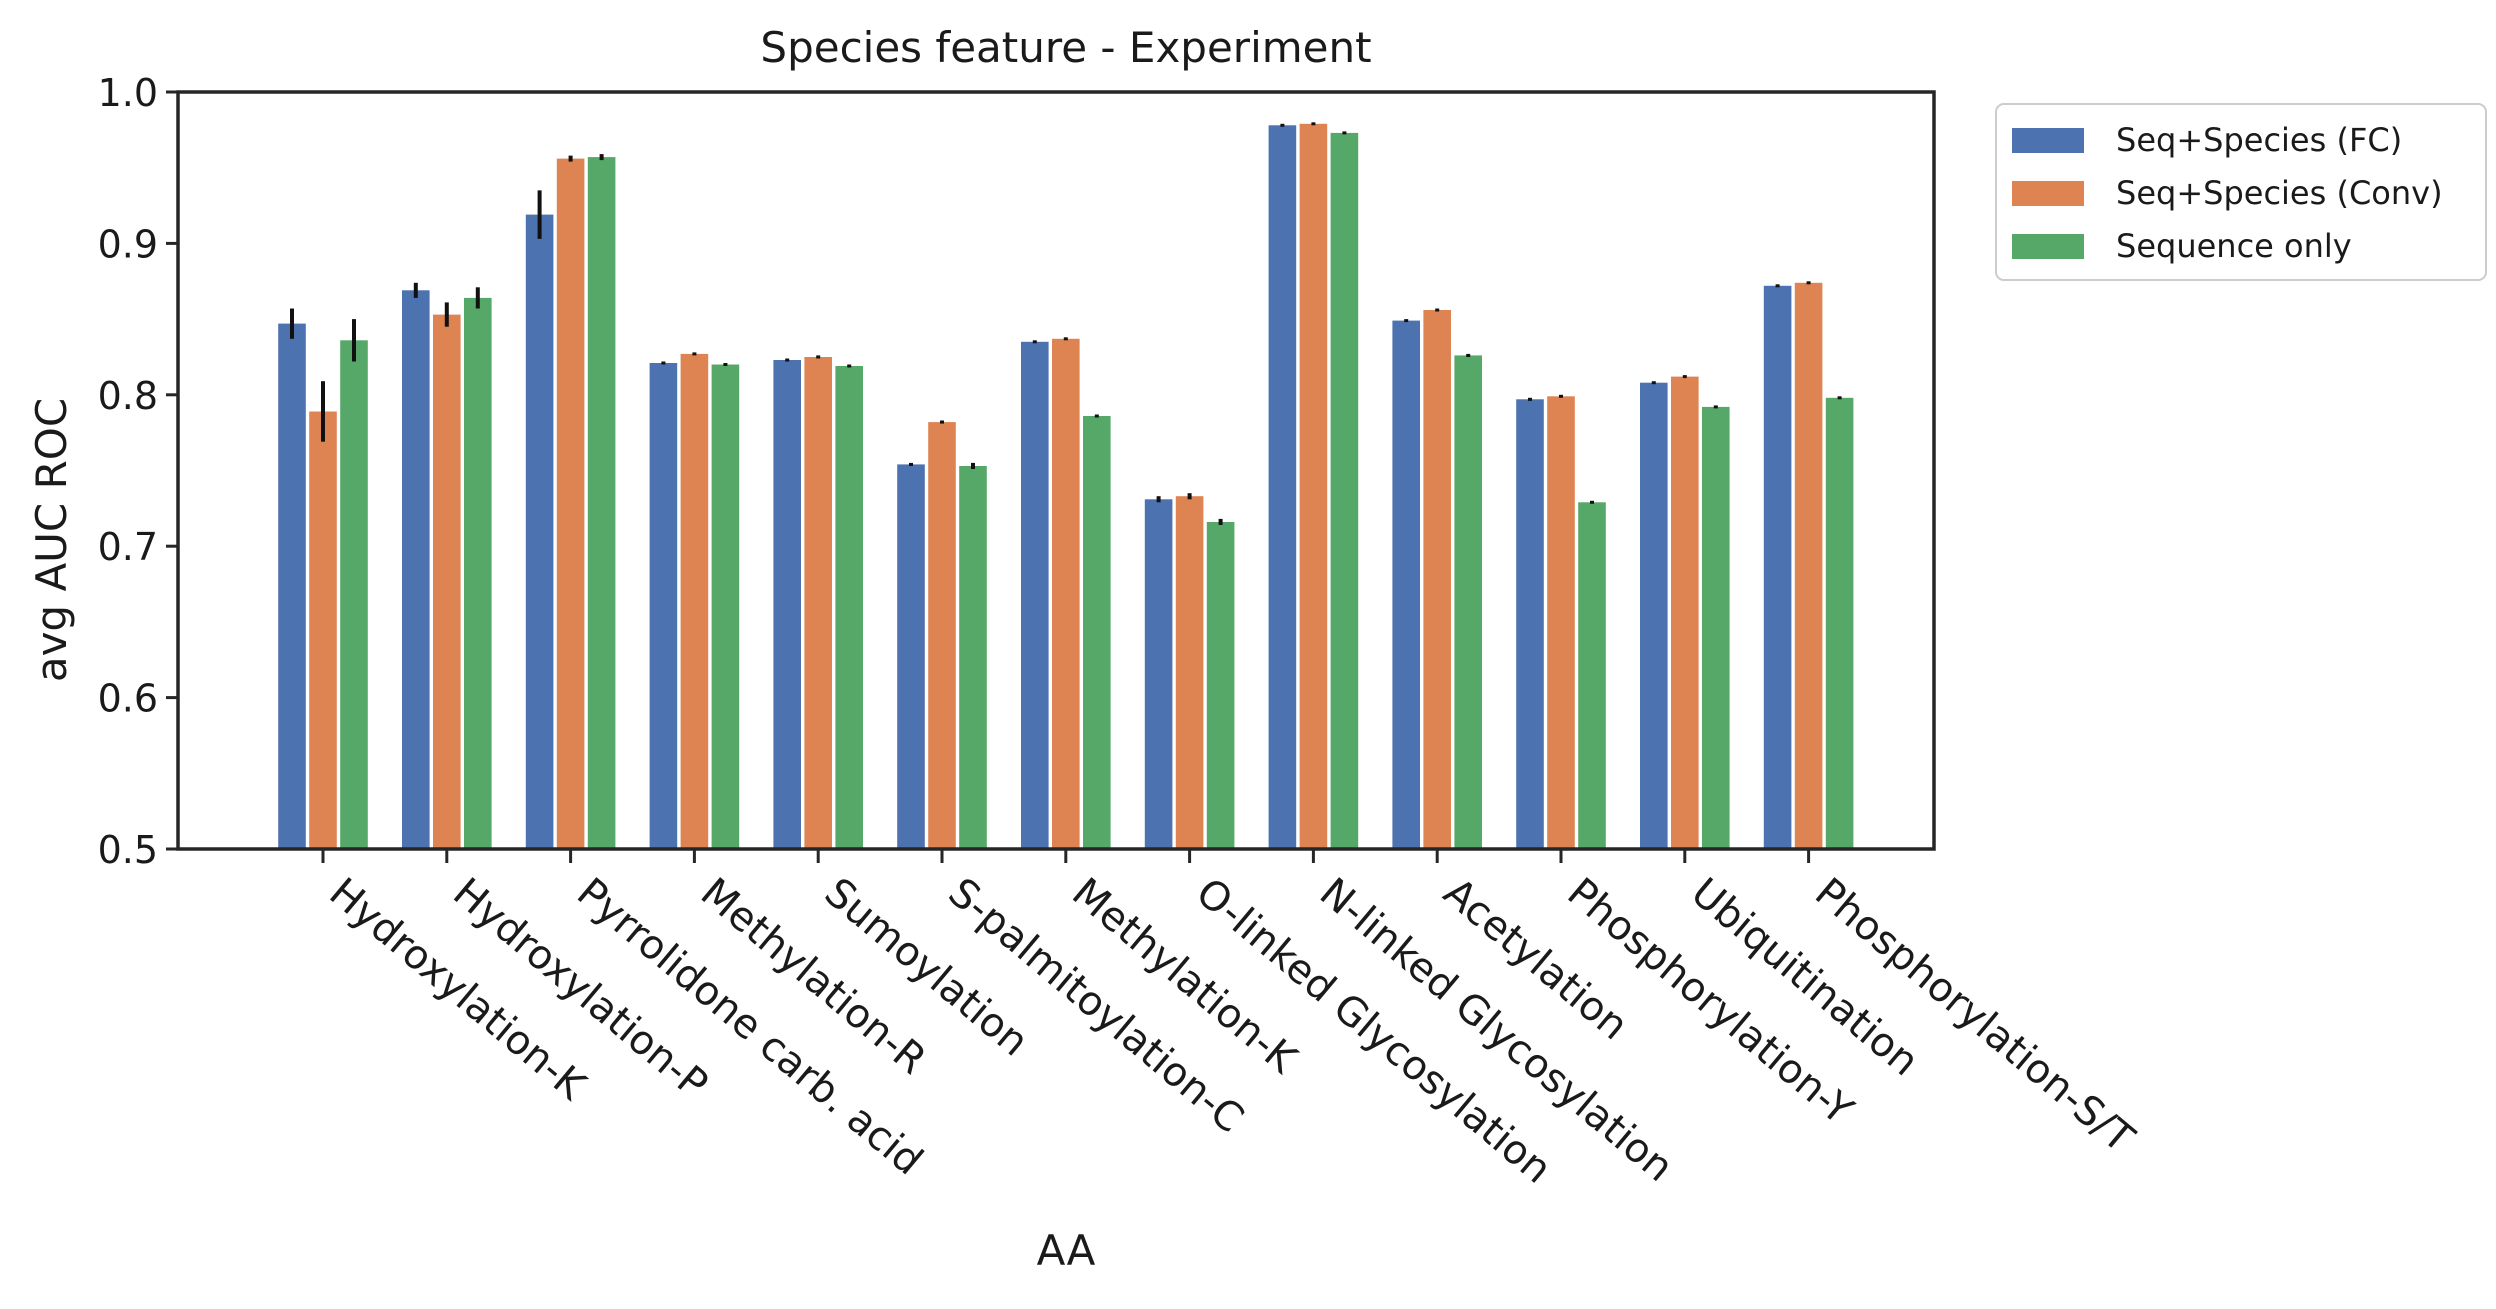 Image resolution: width=2496 pixels, height=1309 pixels. What do you see at coordinates (128, 244) in the screenshot?
I see `y-tick-label-5: 0.9` at bounding box center [128, 244].